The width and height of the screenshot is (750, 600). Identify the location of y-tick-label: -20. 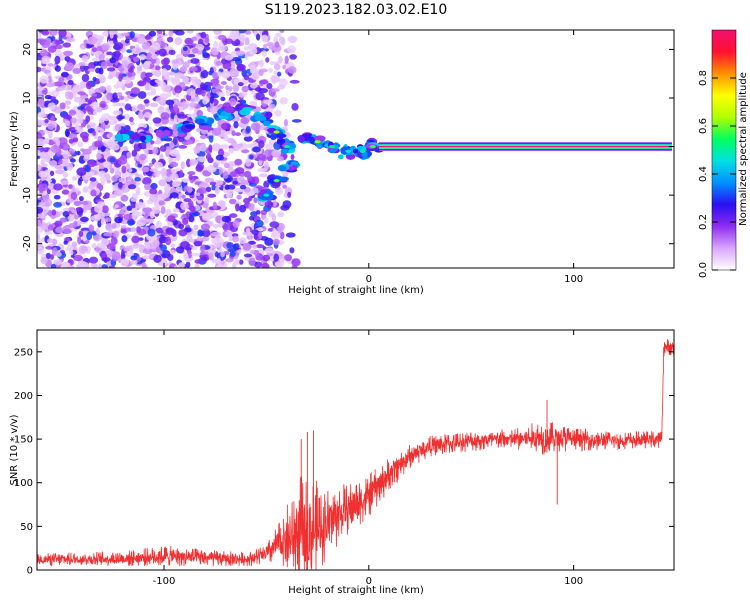
(27, 244).